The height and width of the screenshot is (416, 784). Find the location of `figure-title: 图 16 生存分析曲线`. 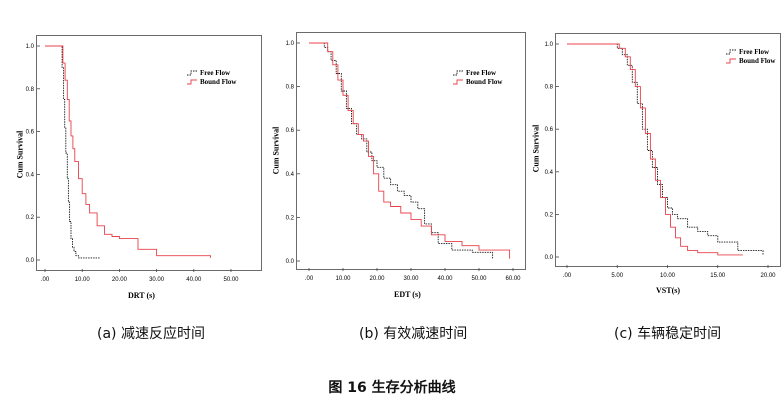

figure-title: 图 16 生存分析曲线 is located at coordinates (392, 388).